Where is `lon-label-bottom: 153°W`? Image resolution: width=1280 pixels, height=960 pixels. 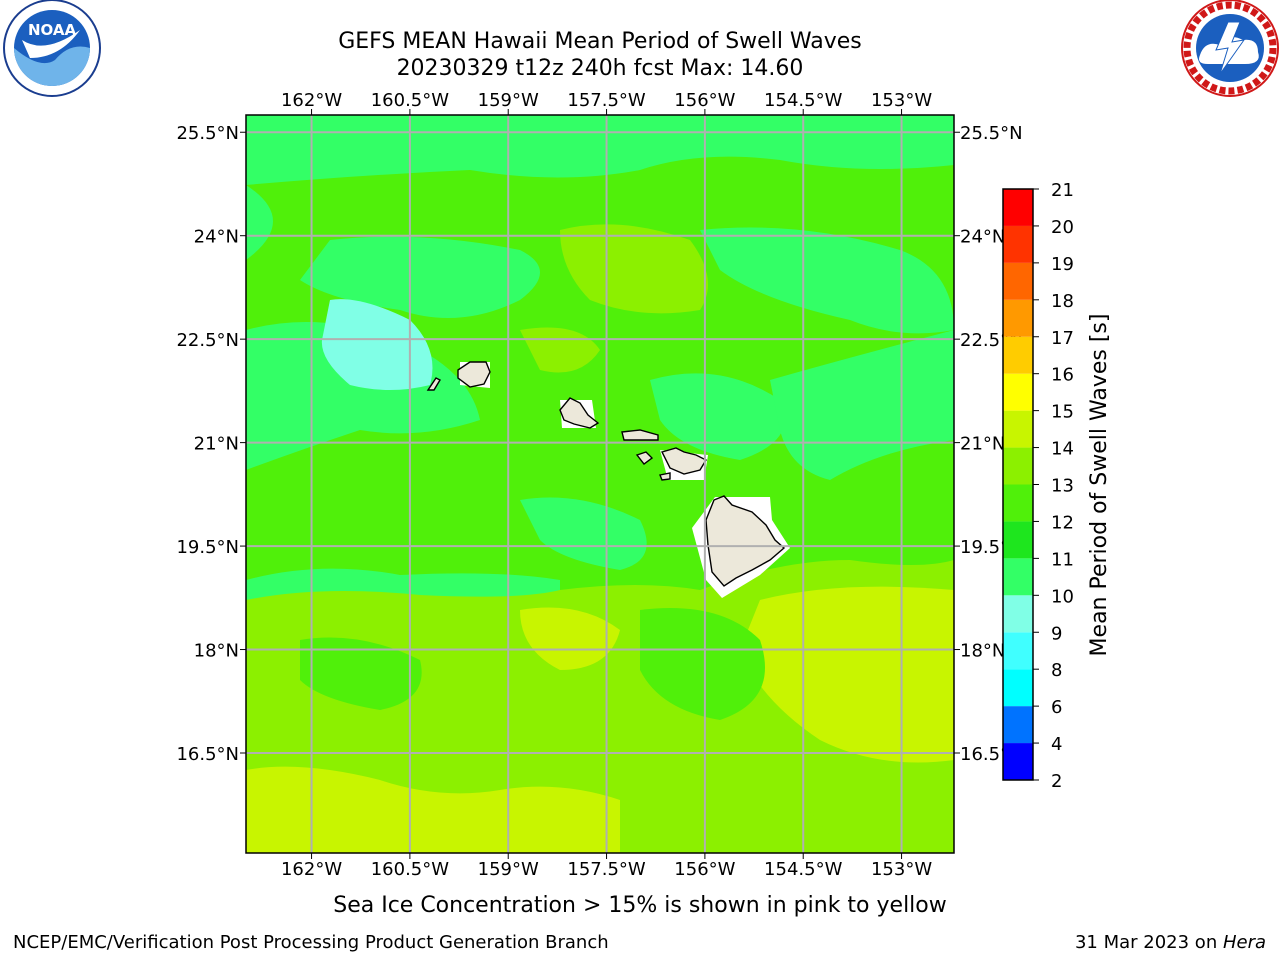 lon-label-bottom: 153°W is located at coordinates (901, 869).